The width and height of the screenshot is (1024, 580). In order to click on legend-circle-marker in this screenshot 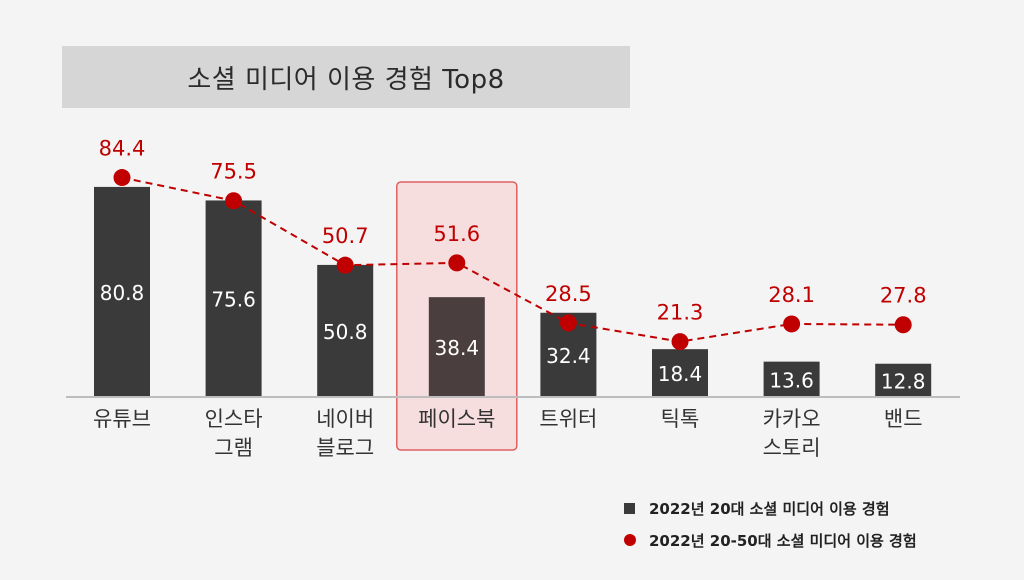, I will do `click(630, 540)`.